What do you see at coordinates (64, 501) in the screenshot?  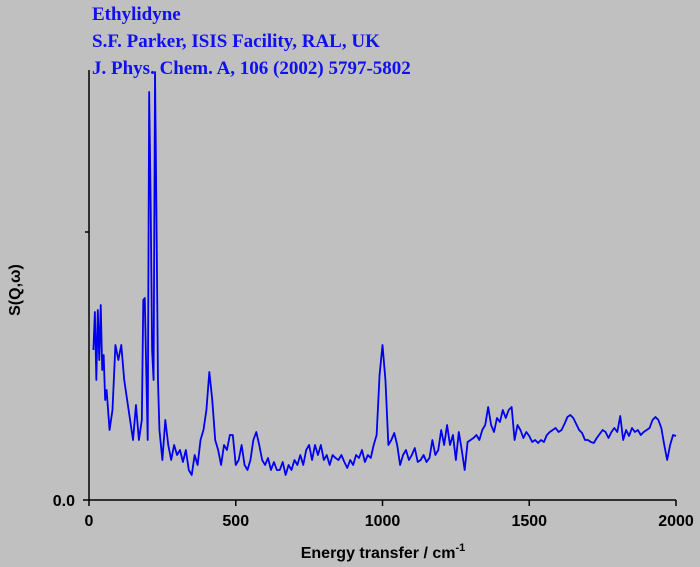 I see `y-tick-label: 0.0` at bounding box center [64, 501].